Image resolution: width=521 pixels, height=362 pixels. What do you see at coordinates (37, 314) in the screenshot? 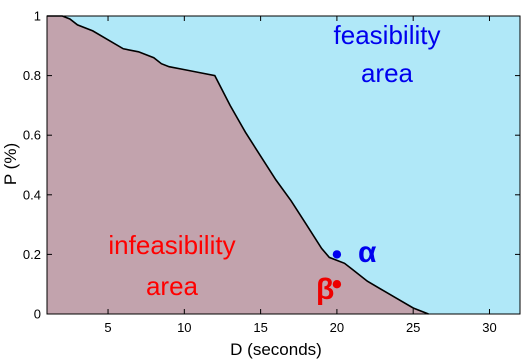
I see `y-tick-label: 0` at bounding box center [37, 314].